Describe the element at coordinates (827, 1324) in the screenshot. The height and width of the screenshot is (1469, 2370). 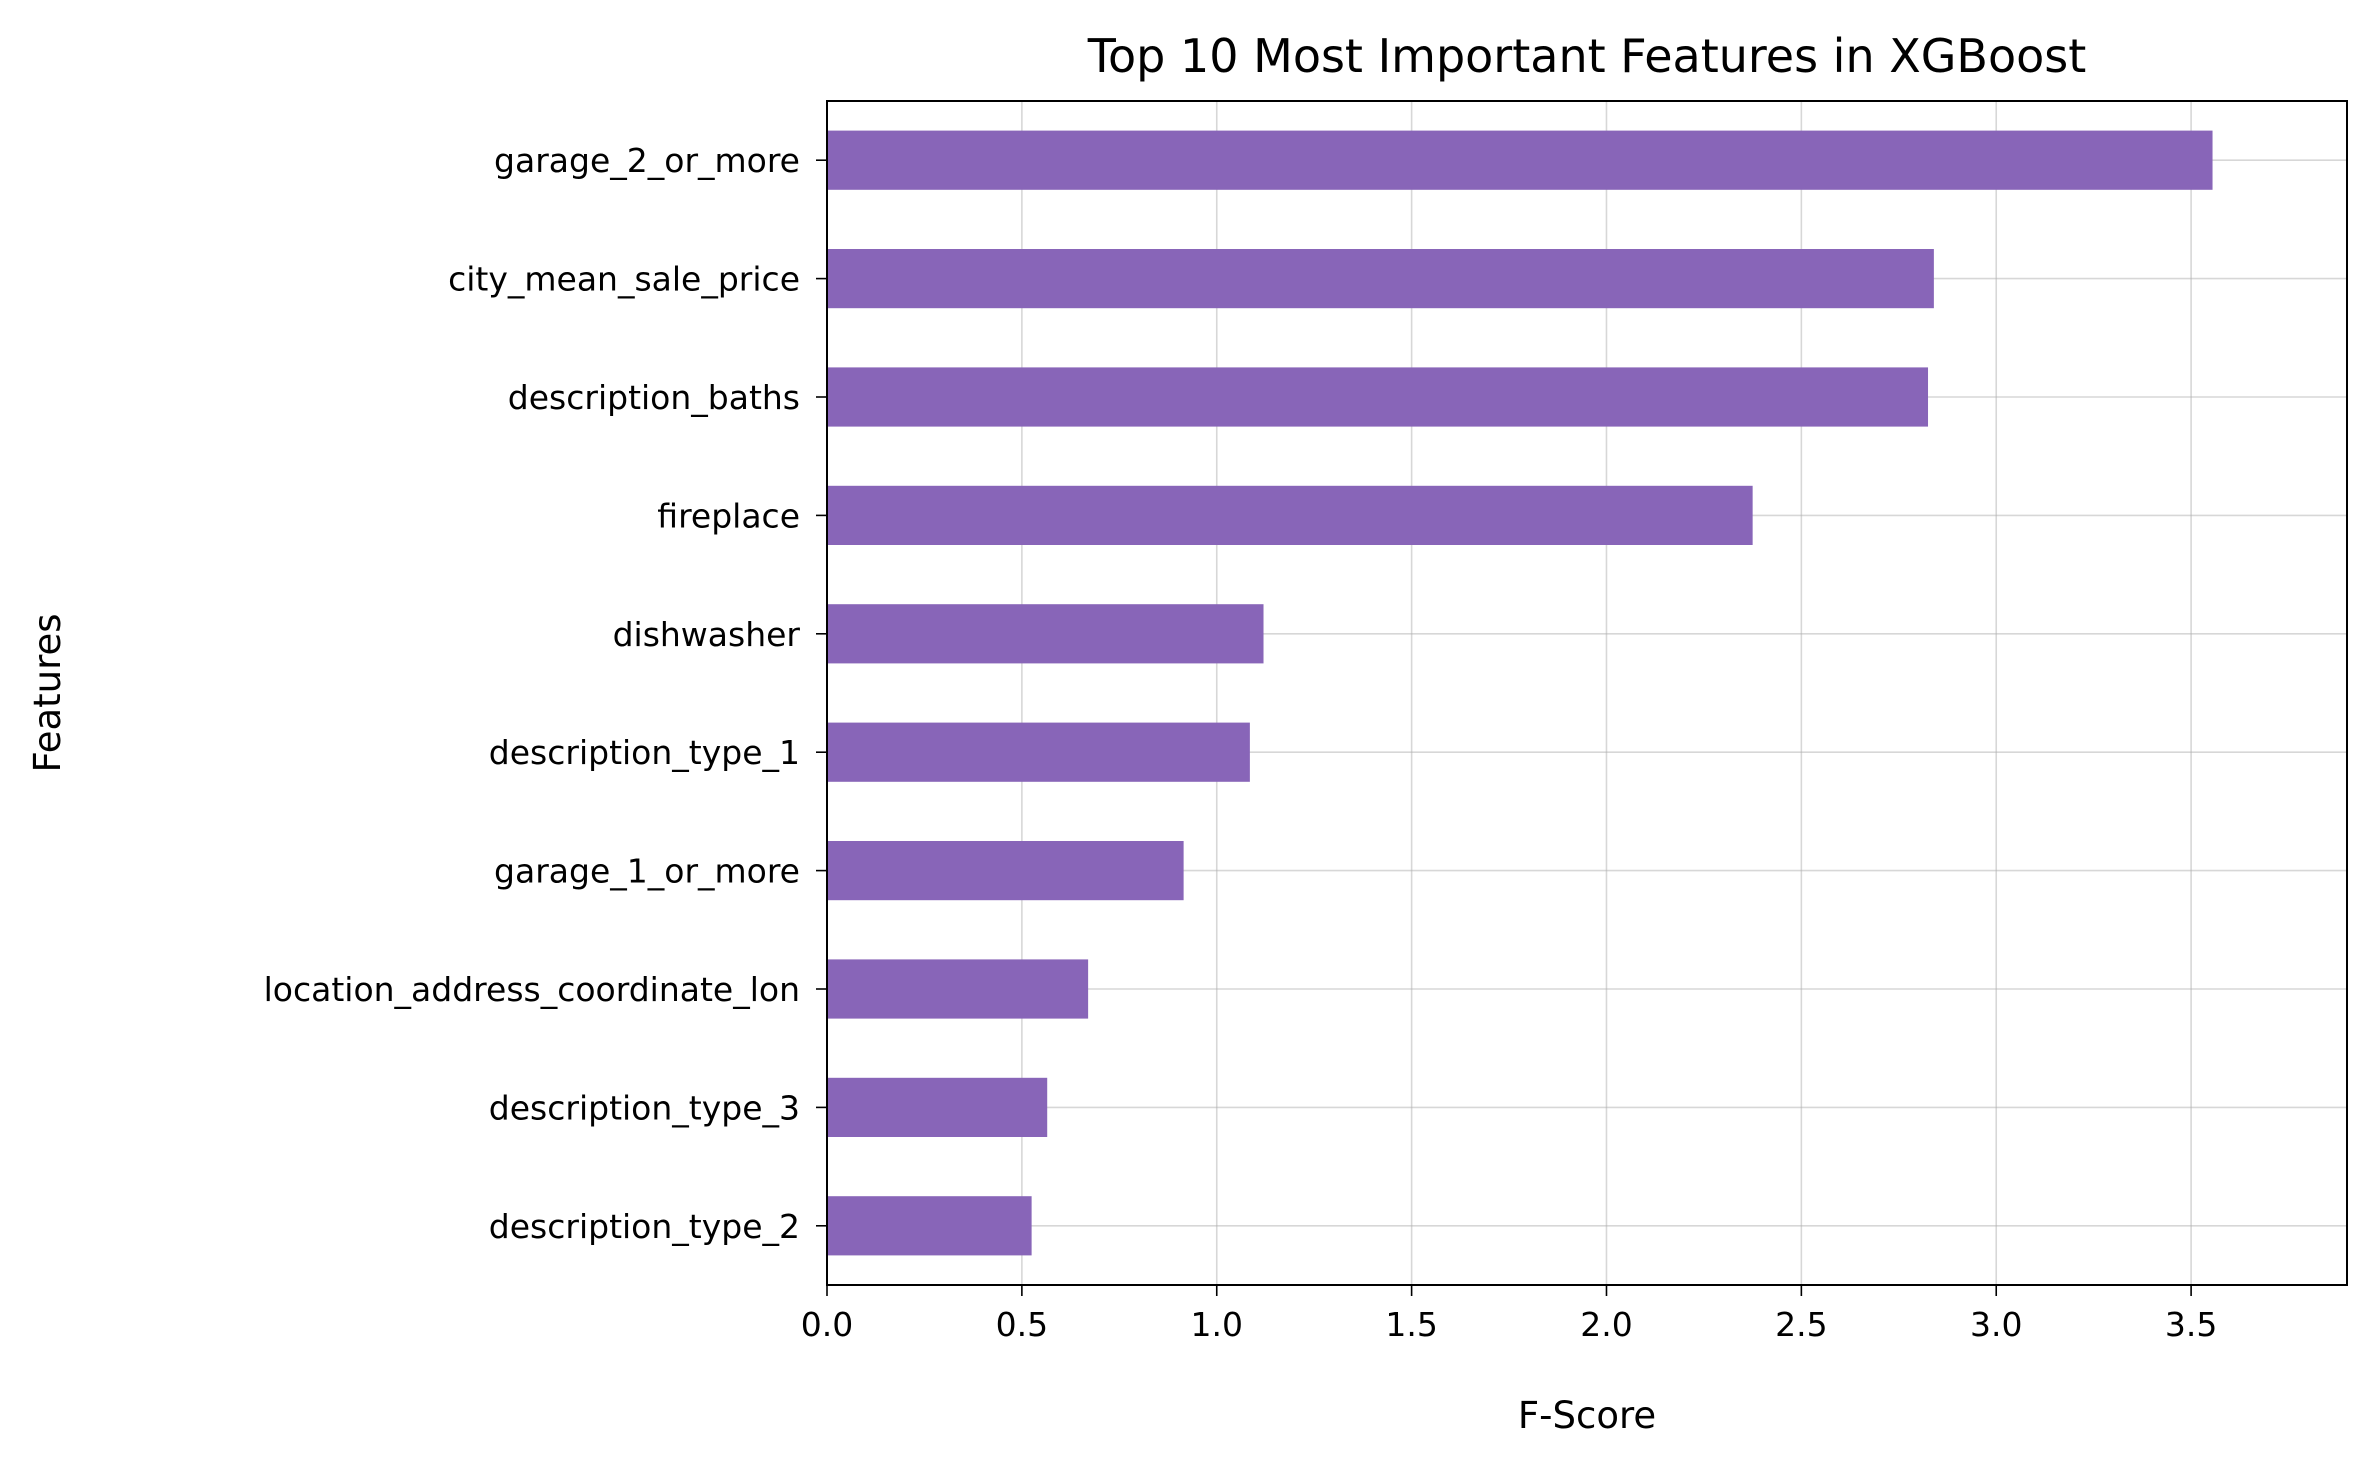
I see `x-tick-label: 0.0` at that location.